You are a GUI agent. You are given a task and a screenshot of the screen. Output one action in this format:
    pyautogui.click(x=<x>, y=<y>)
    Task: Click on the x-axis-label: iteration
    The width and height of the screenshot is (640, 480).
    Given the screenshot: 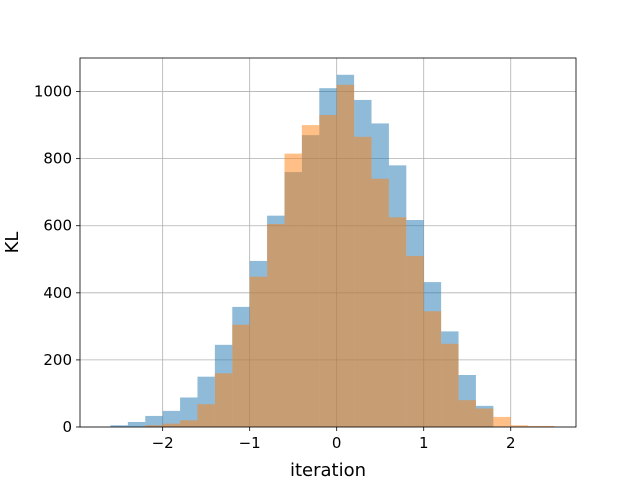 What is the action you would take?
    pyautogui.click(x=328, y=470)
    